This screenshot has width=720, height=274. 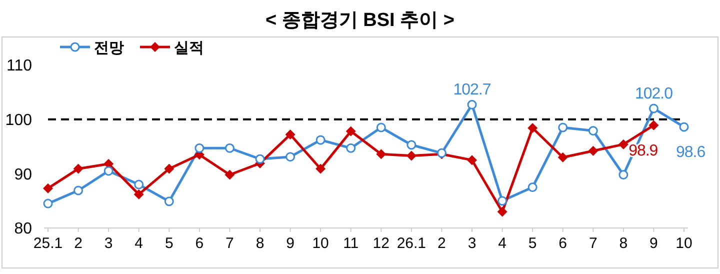 What do you see at coordinates (23, 229) in the screenshot?
I see `y-tick-label: 80` at bounding box center [23, 229].